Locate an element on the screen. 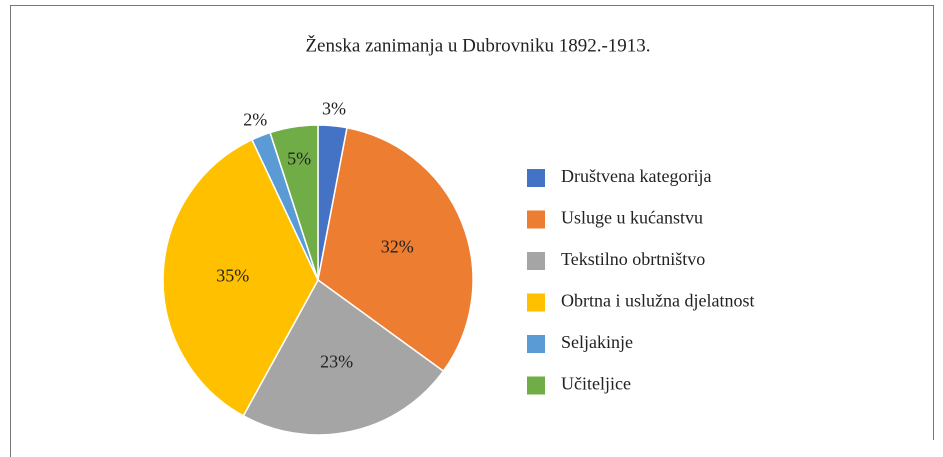 The height and width of the screenshot is (457, 943). data-label: 32% is located at coordinates (397, 247).